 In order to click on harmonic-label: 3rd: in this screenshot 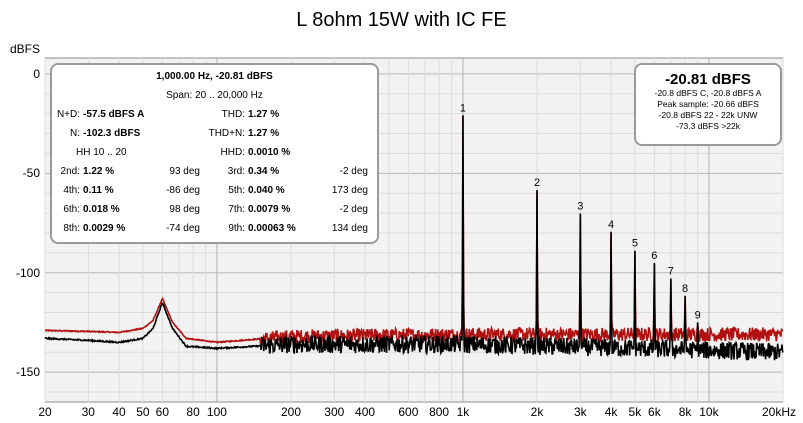, I will do `click(236, 171)`.